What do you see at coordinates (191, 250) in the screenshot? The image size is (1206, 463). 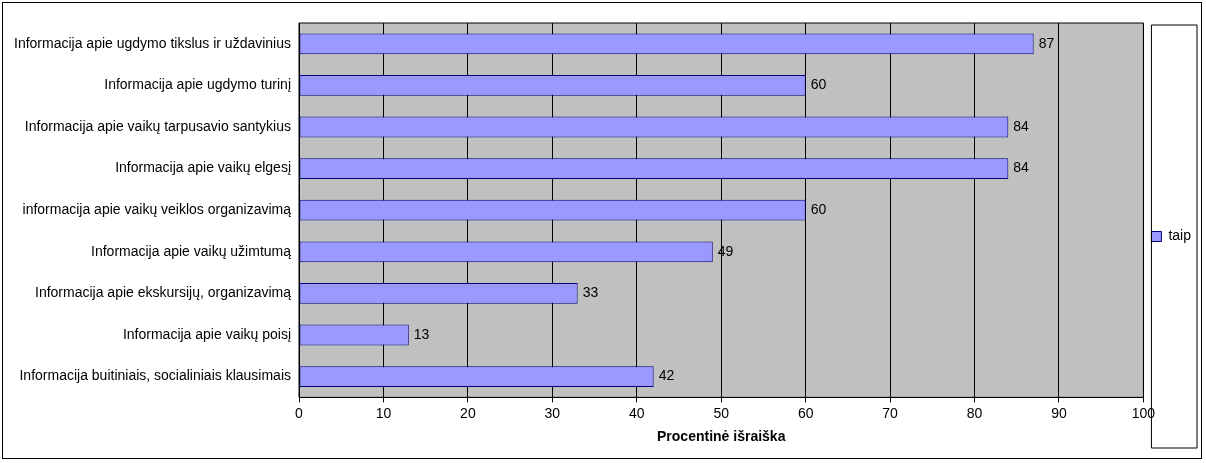 I see `y-tick-label: Informacija apie vaikų užimtumą` at bounding box center [191, 250].